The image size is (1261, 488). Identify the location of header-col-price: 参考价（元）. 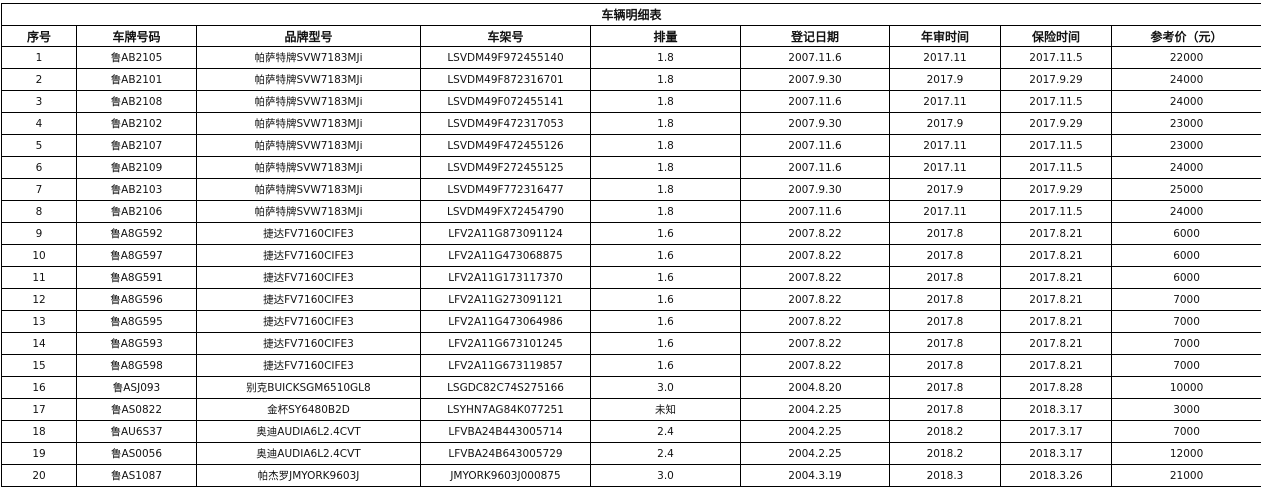
(1185, 36).